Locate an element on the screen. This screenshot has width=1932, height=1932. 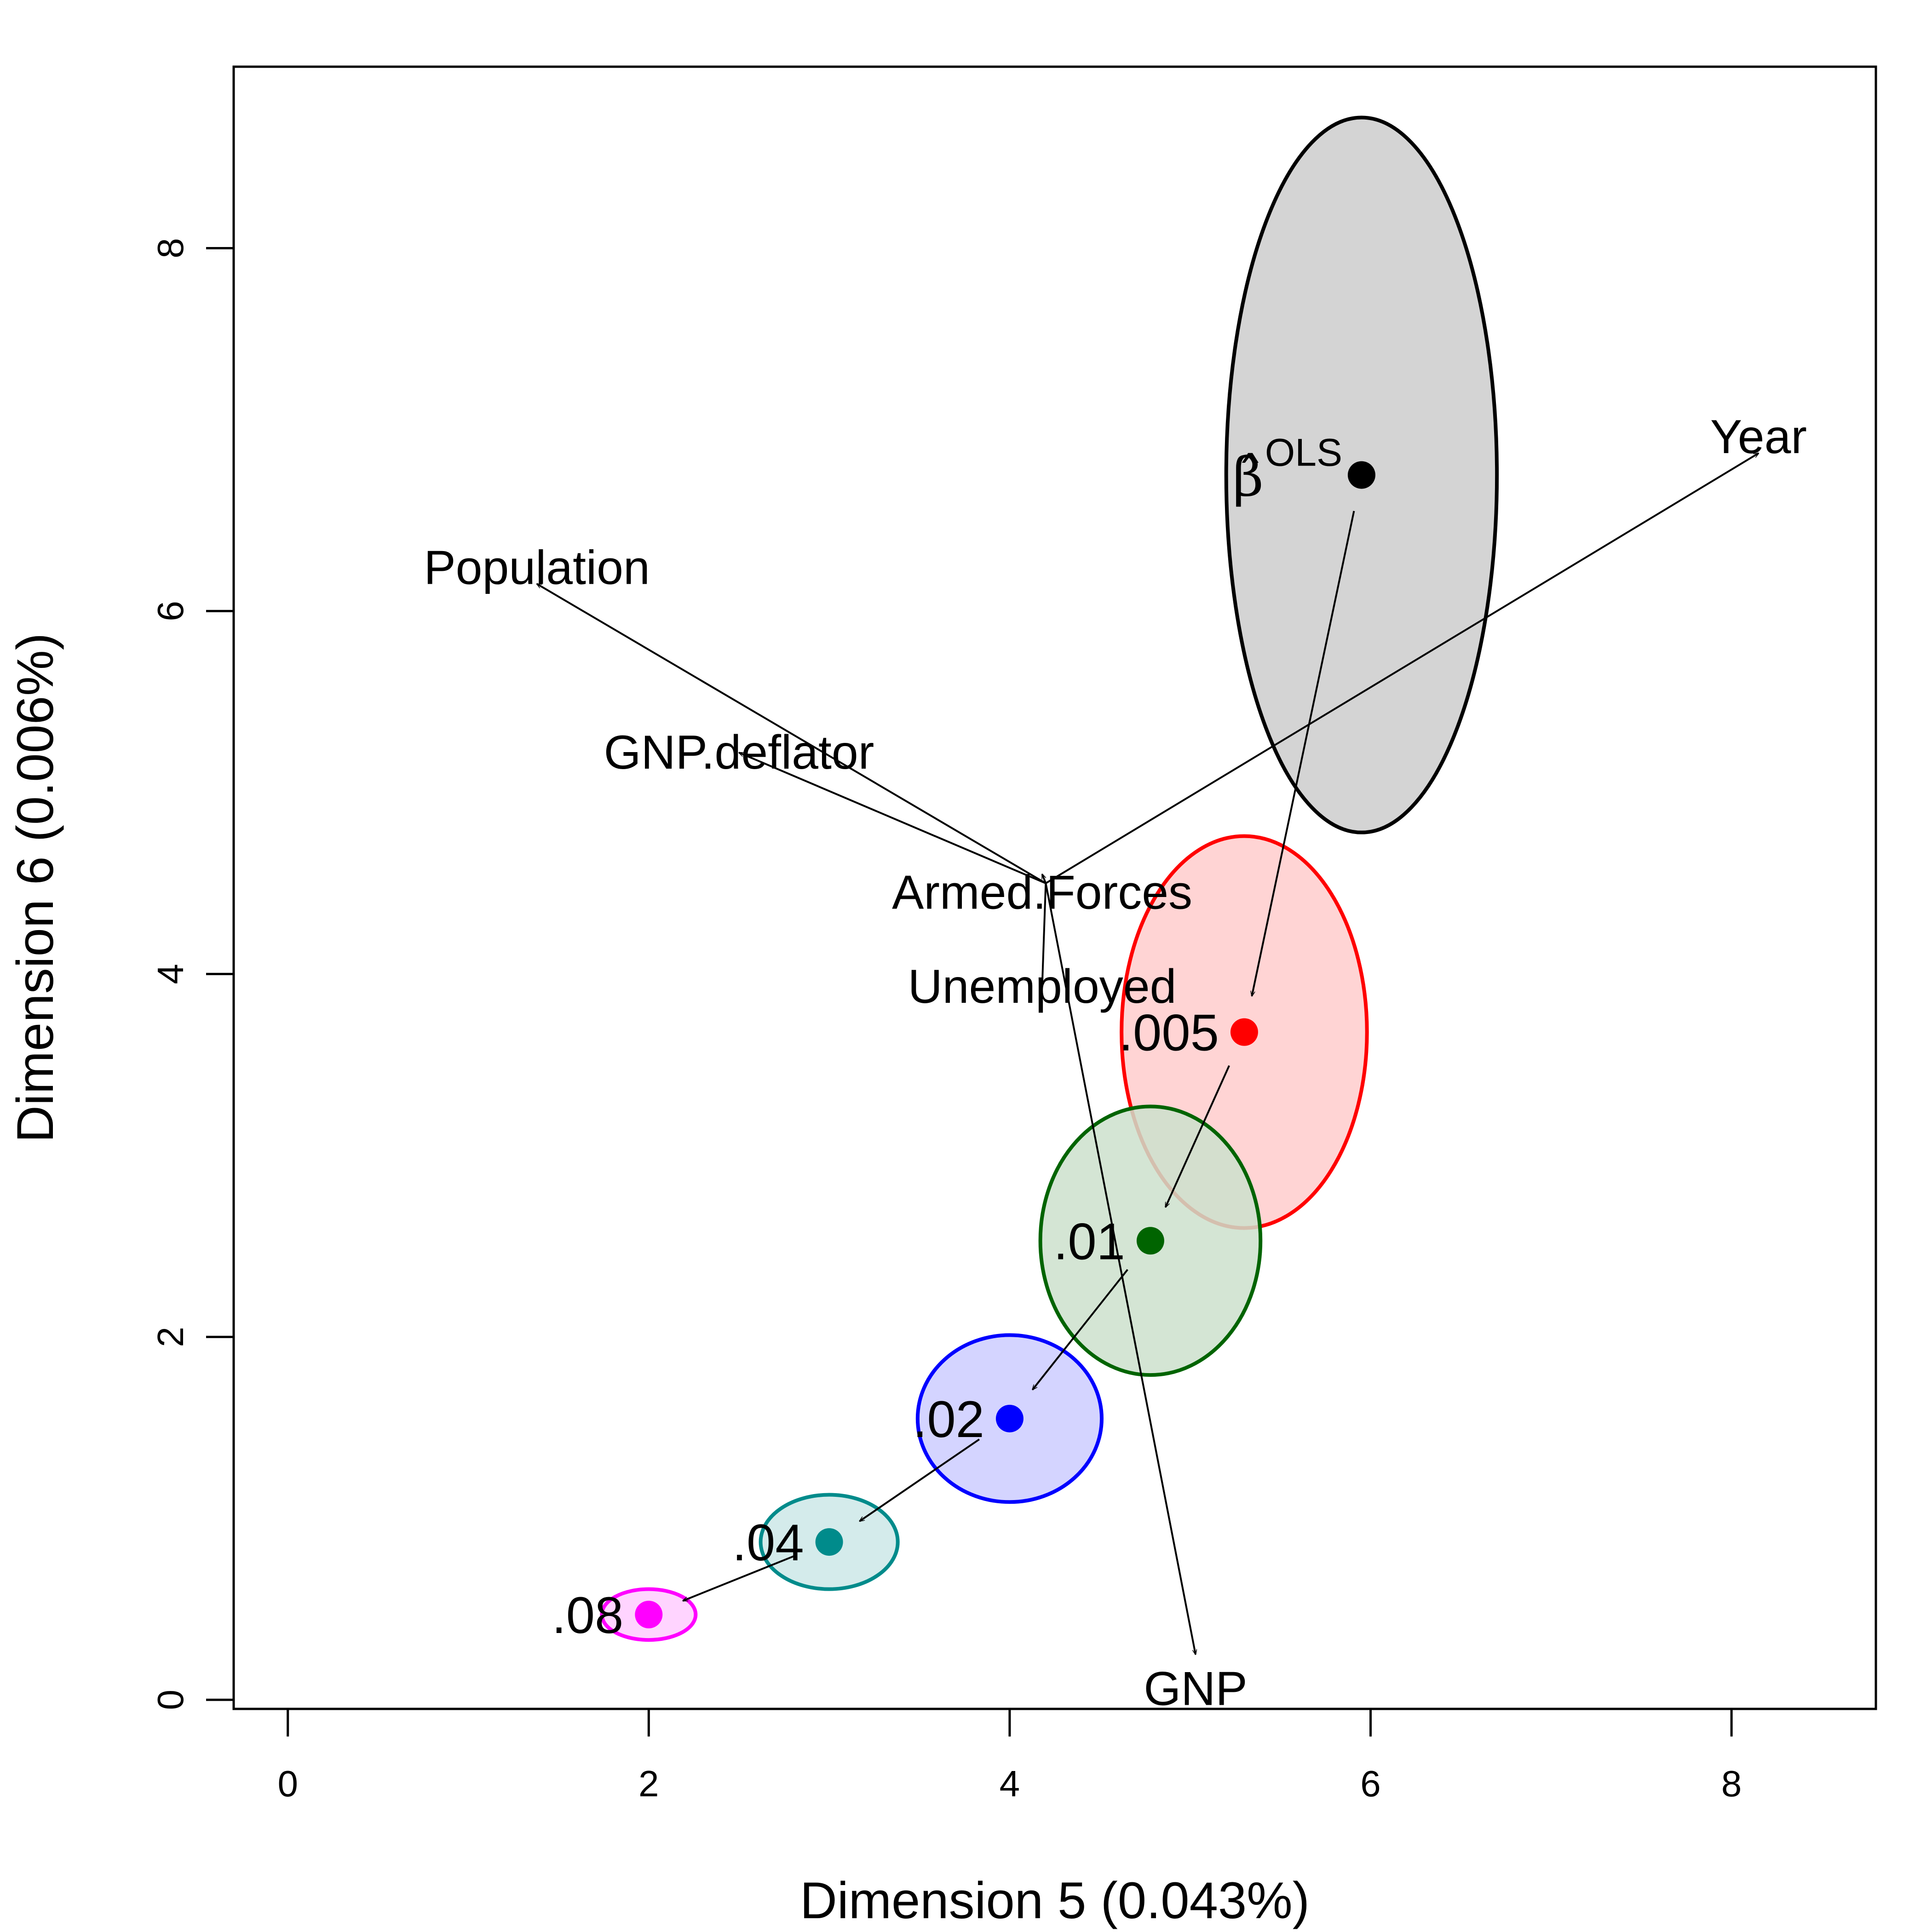
x-tick-label: 6 is located at coordinates (1370, 1783).